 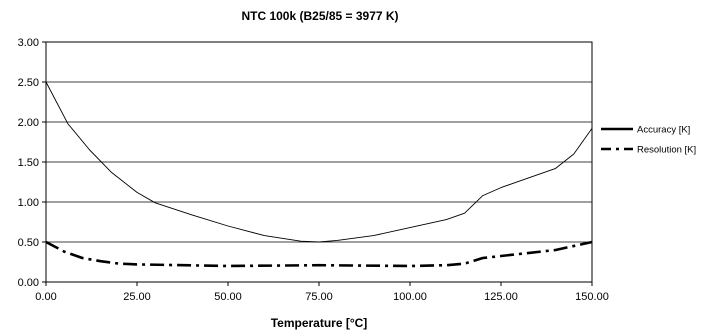 What do you see at coordinates (28, 203) in the screenshot?
I see `y-tick-label: 1.00` at bounding box center [28, 203].